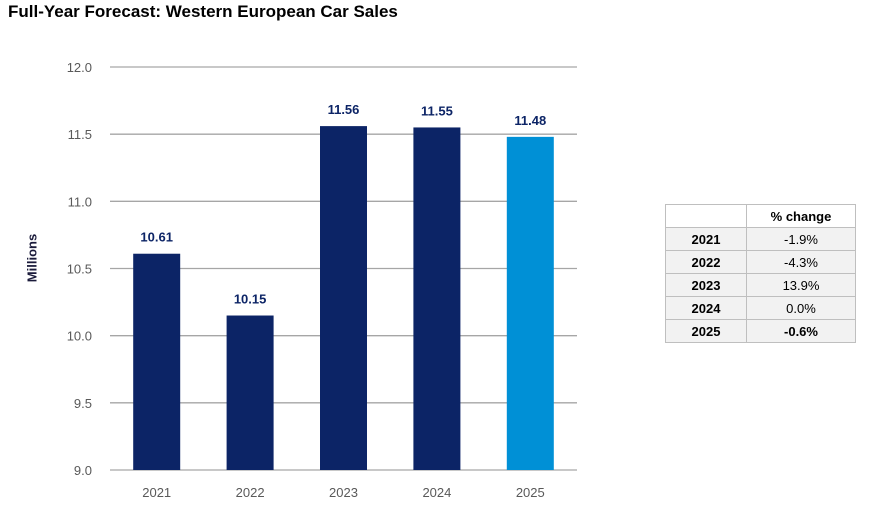 This screenshot has width=885, height=510. What do you see at coordinates (79, 269) in the screenshot?
I see `y-tick-label: 10.5` at bounding box center [79, 269].